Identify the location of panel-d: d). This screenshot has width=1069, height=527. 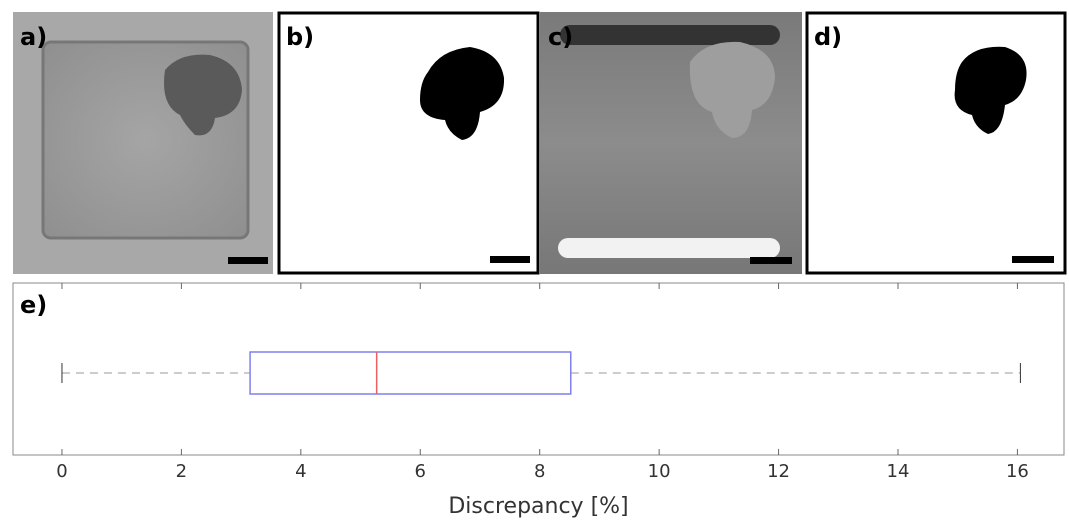
(936, 143).